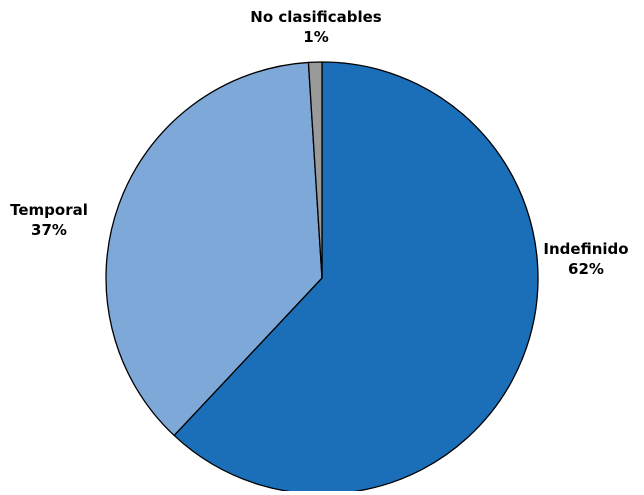 This screenshot has height=495, width=644. What do you see at coordinates (315, 37) in the screenshot?
I see `slice-value-no-clasificables: 1%` at bounding box center [315, 37].